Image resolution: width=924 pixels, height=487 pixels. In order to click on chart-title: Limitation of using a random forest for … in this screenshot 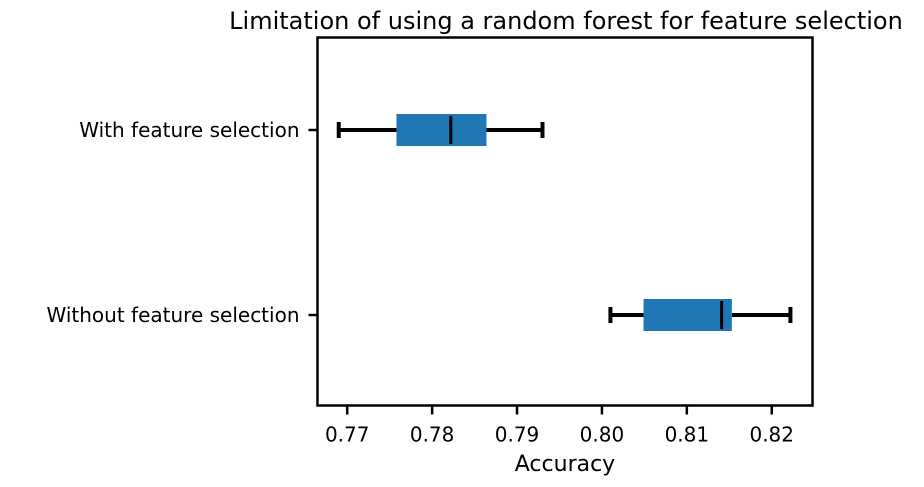, I will do `click(566, 21)`.